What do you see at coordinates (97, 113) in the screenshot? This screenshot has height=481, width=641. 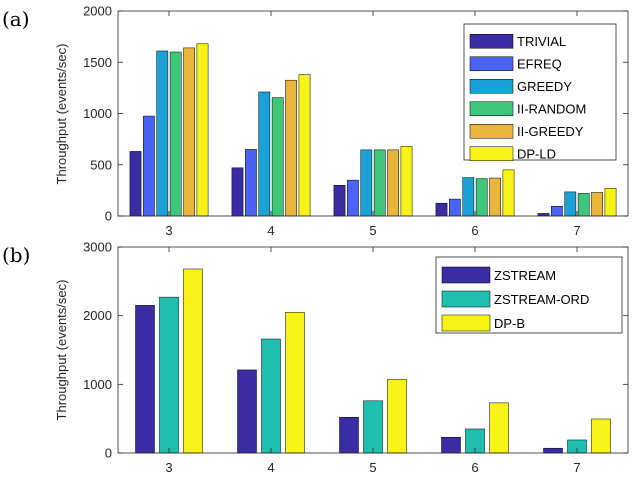 I see `y-tick-label-a: 1000` at bounding box center [97, 113].